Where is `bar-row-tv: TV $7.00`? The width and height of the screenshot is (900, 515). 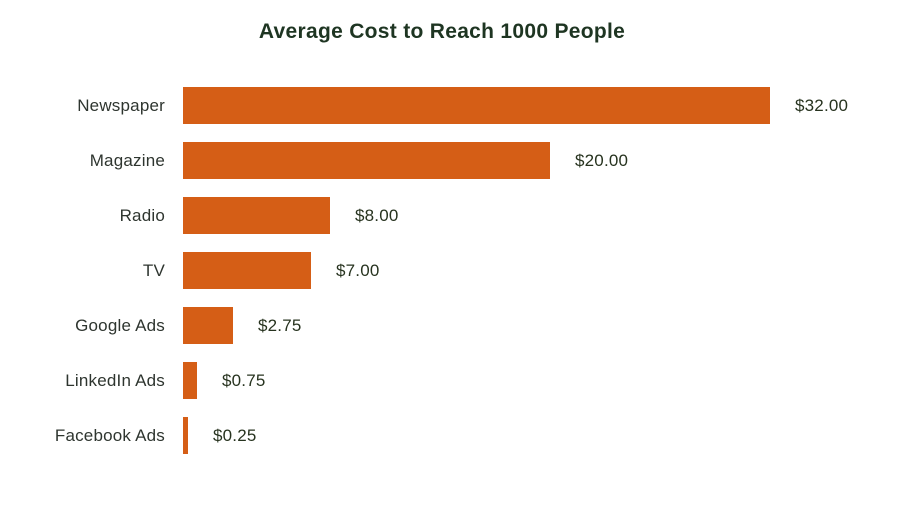
bar-row-tv: TV $7.00 is located at coordinates (450, 270).